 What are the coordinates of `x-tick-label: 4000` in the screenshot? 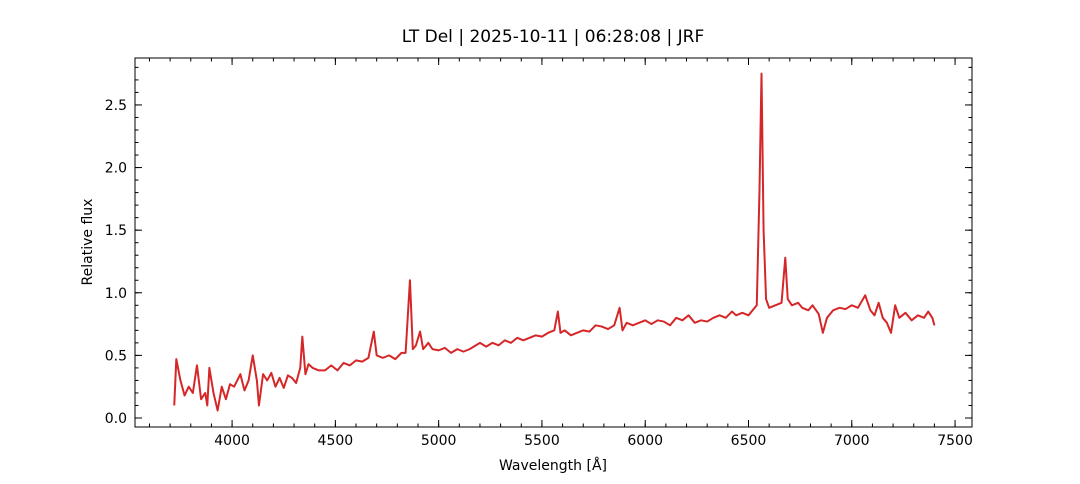 It's located at (232, 441).